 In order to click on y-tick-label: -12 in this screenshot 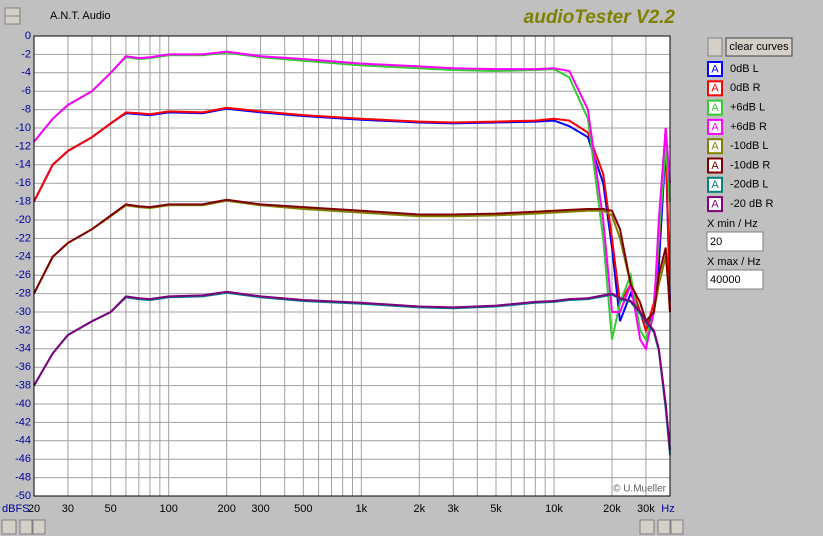, I will do `click(23, 146)`.